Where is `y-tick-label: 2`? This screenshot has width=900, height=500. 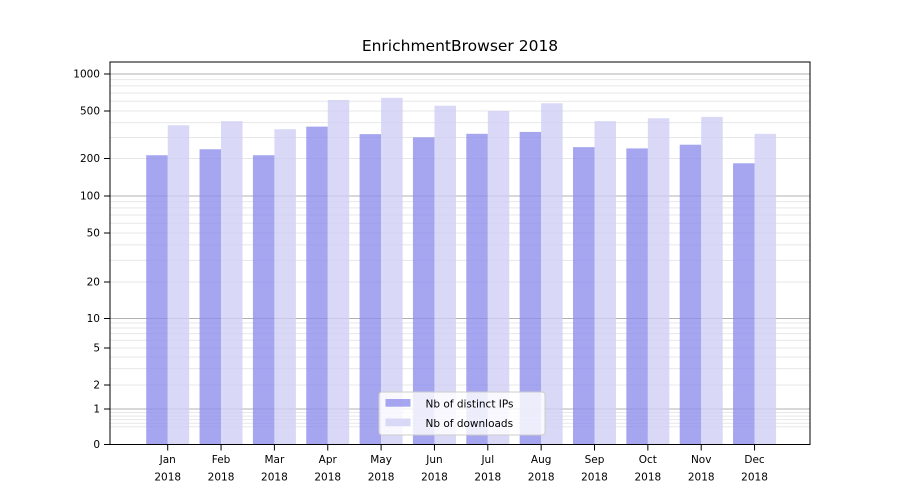
y-tick-label: 2 is located at coordinates (96, 386).